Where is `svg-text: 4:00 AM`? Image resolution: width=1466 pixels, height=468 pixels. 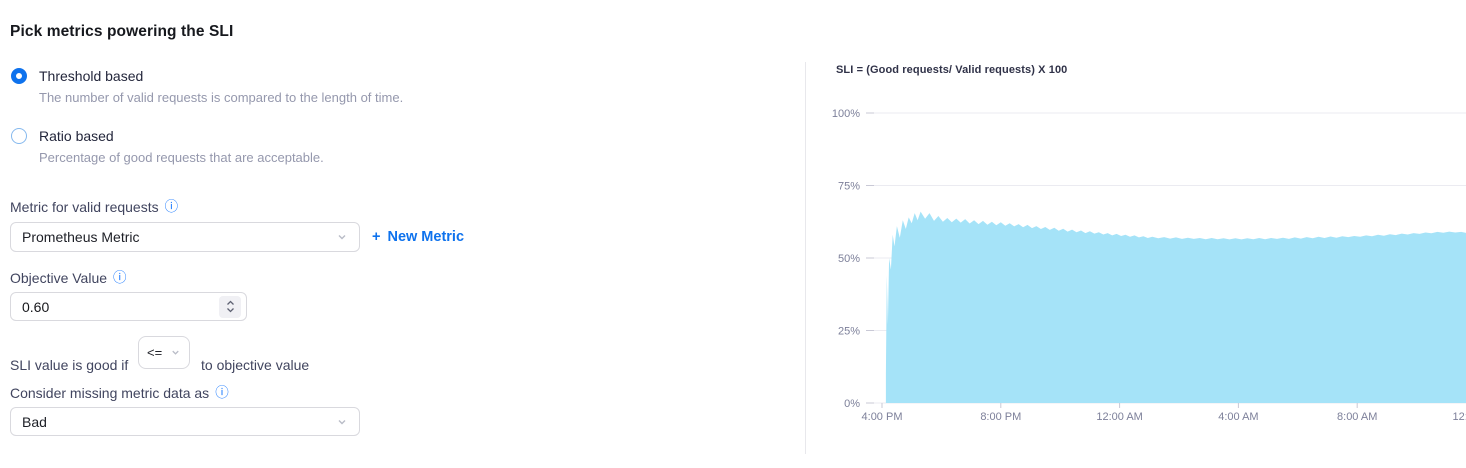
svg-text: 4:00 AM is located at coordinates (1238, 417).